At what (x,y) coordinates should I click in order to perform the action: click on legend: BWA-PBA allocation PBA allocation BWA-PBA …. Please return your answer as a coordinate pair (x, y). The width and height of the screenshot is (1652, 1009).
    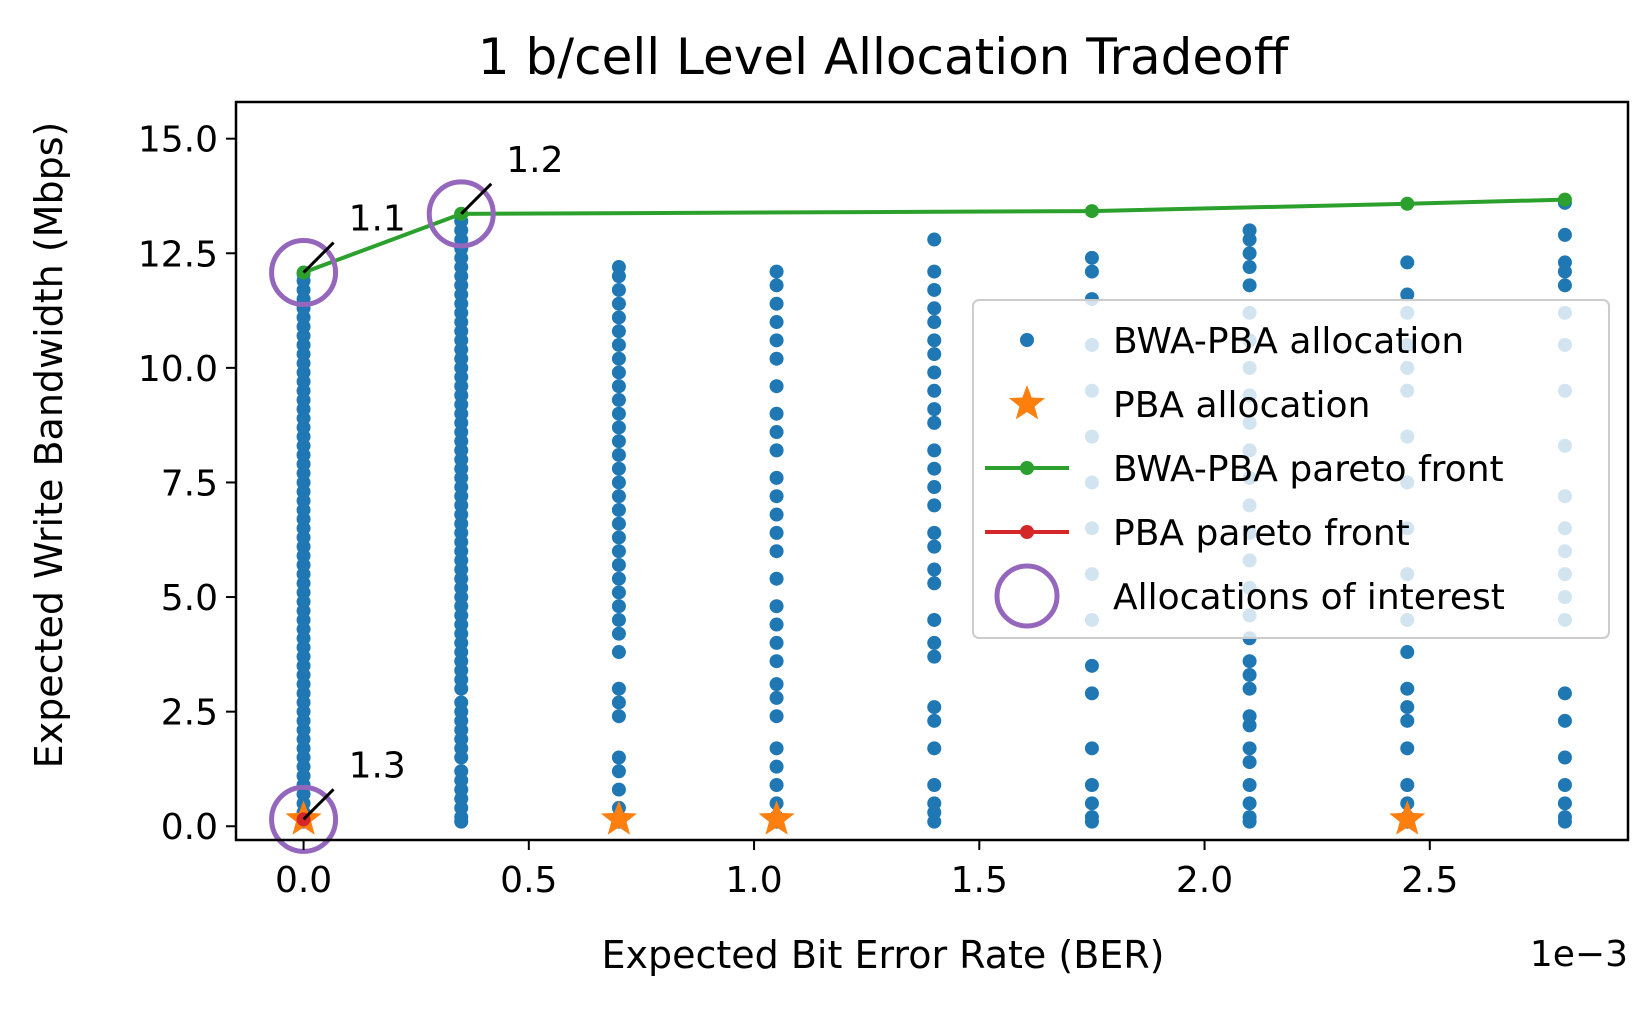
    Looking at the image, I should click on (1291, 469).